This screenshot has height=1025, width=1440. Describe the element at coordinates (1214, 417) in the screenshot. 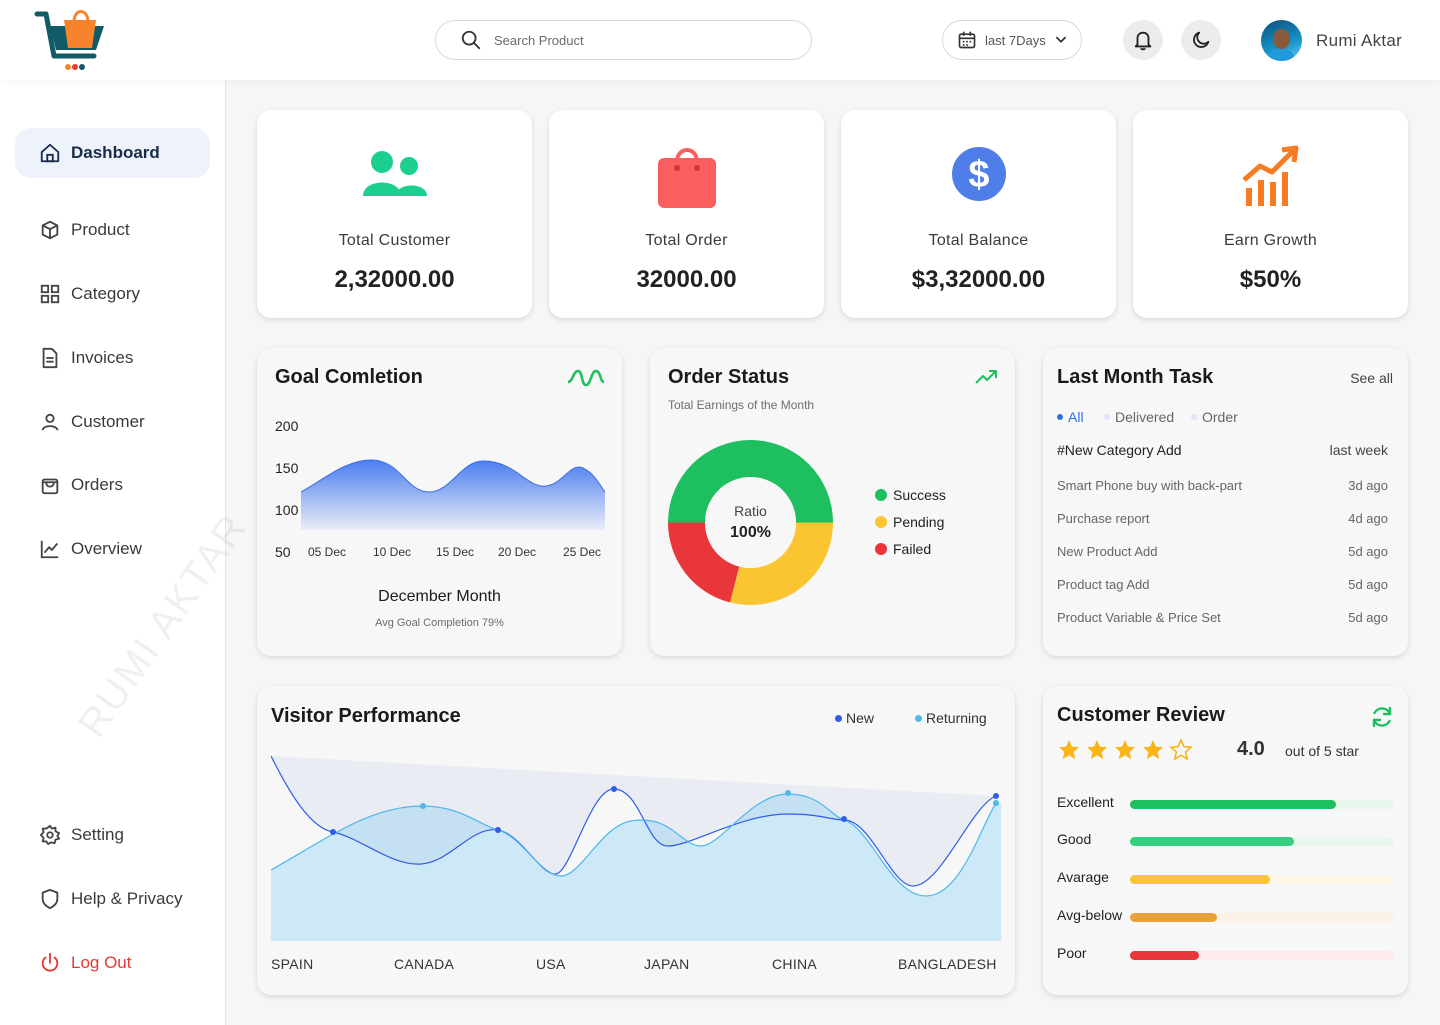

I see `filter-order: Order` at that location.